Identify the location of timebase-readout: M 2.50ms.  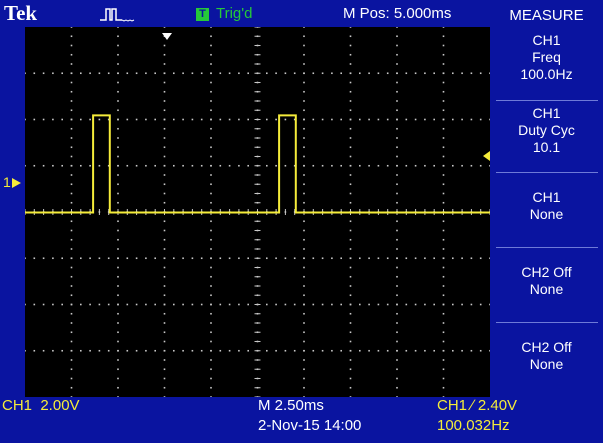
(291, 405).